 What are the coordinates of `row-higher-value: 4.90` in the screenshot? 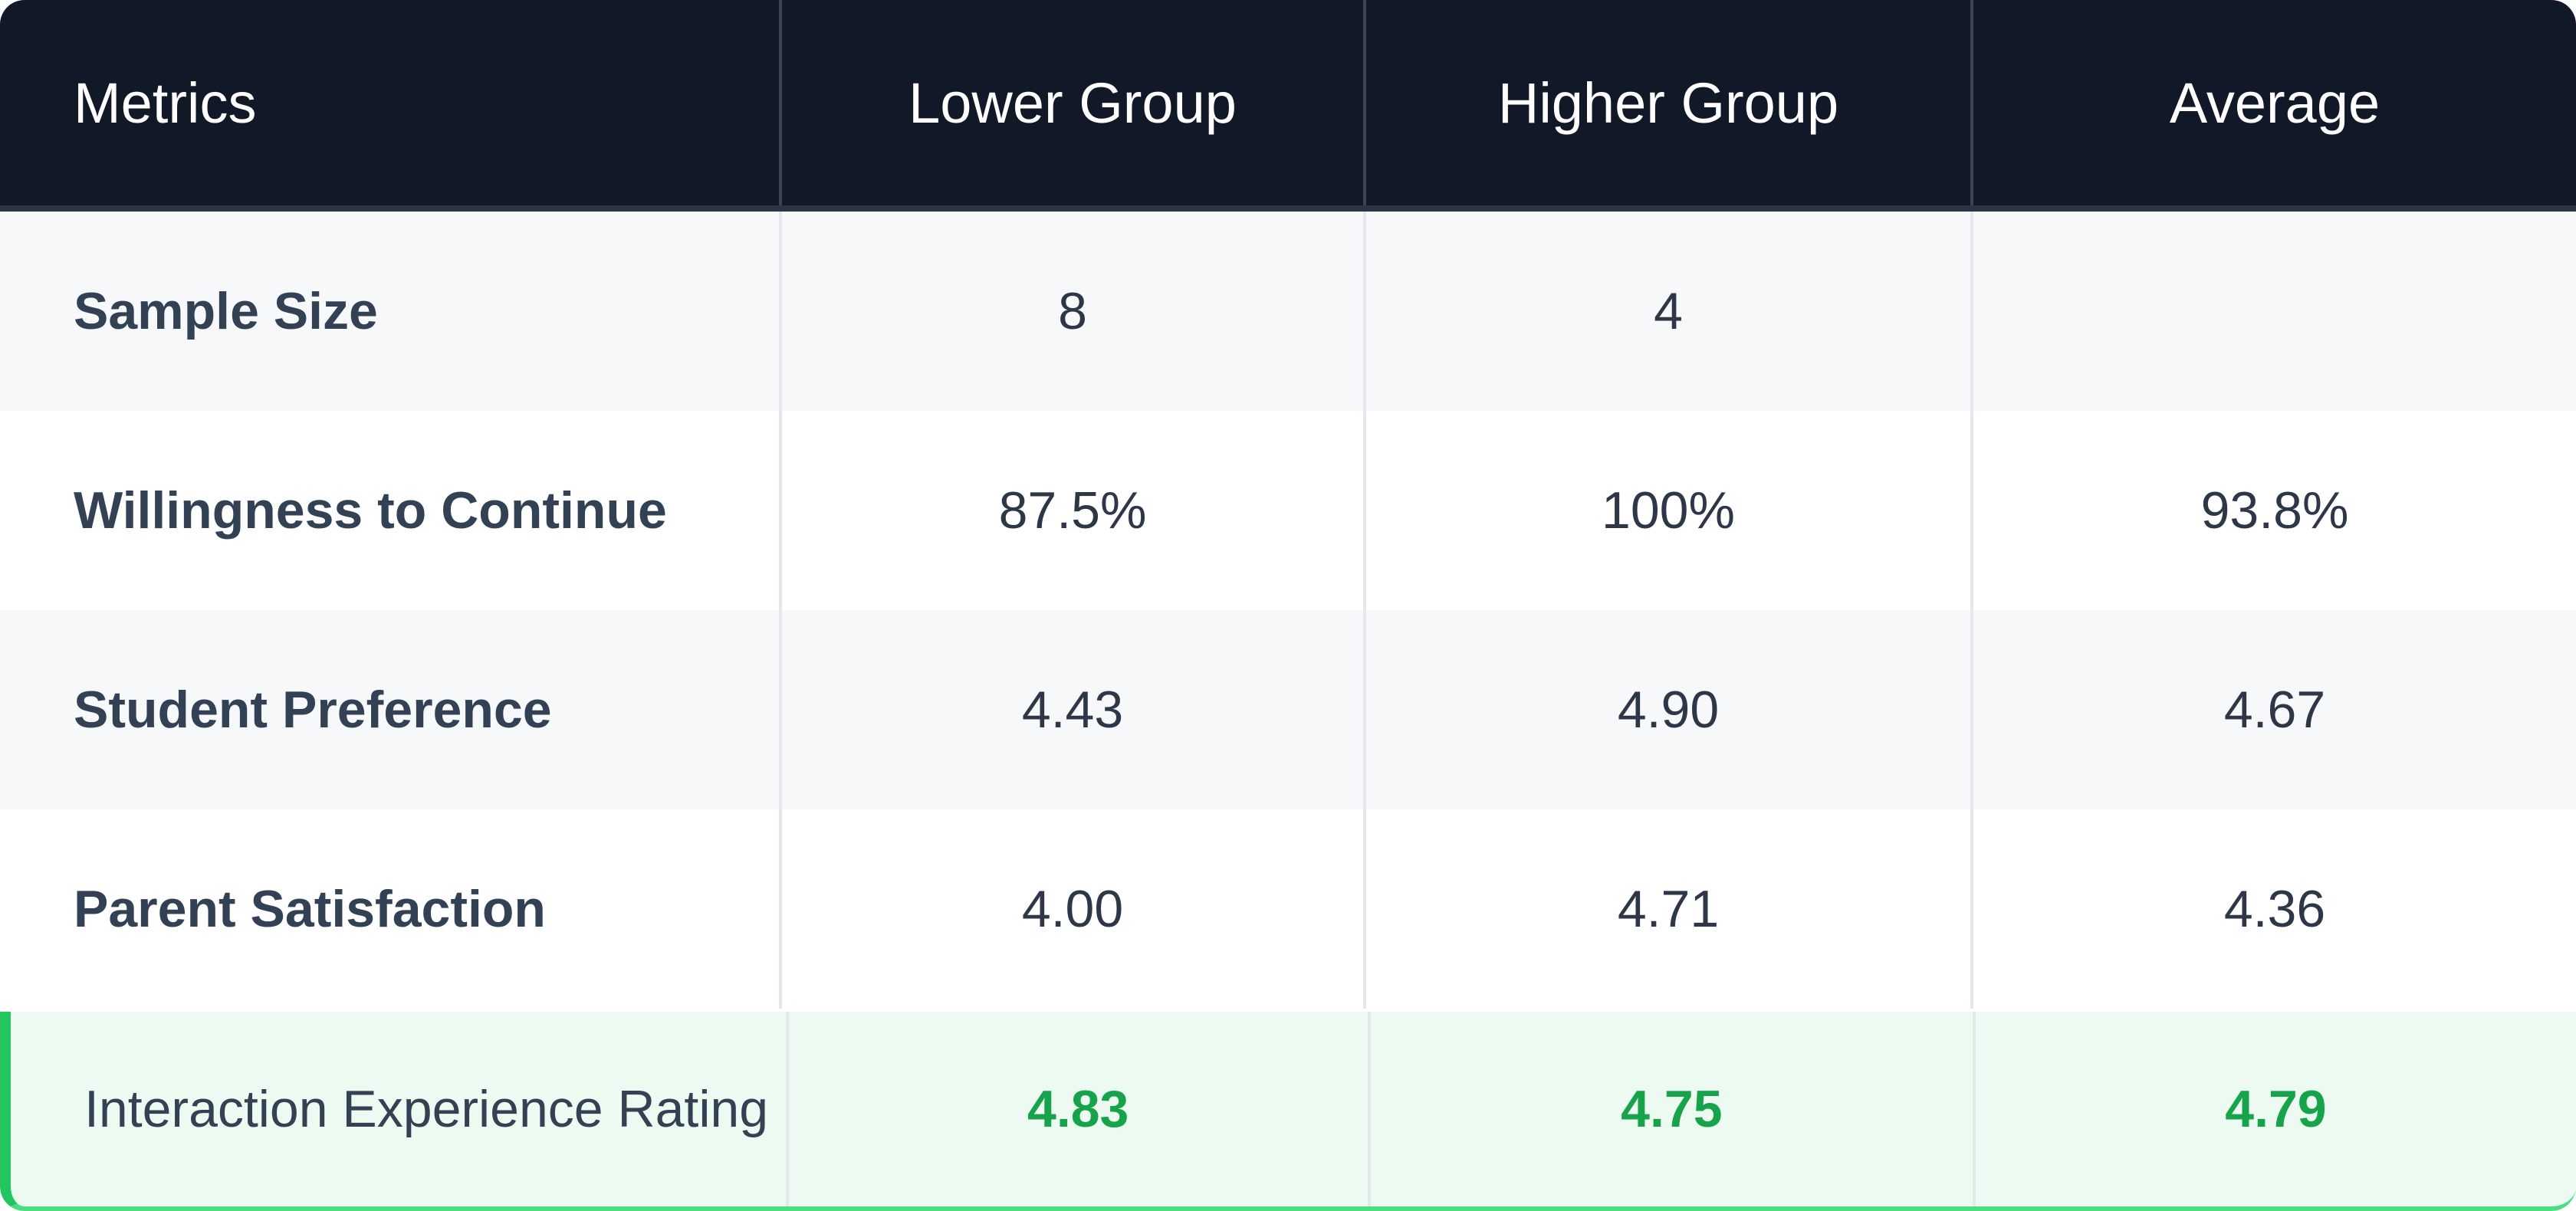 It's located at (1670, 709).